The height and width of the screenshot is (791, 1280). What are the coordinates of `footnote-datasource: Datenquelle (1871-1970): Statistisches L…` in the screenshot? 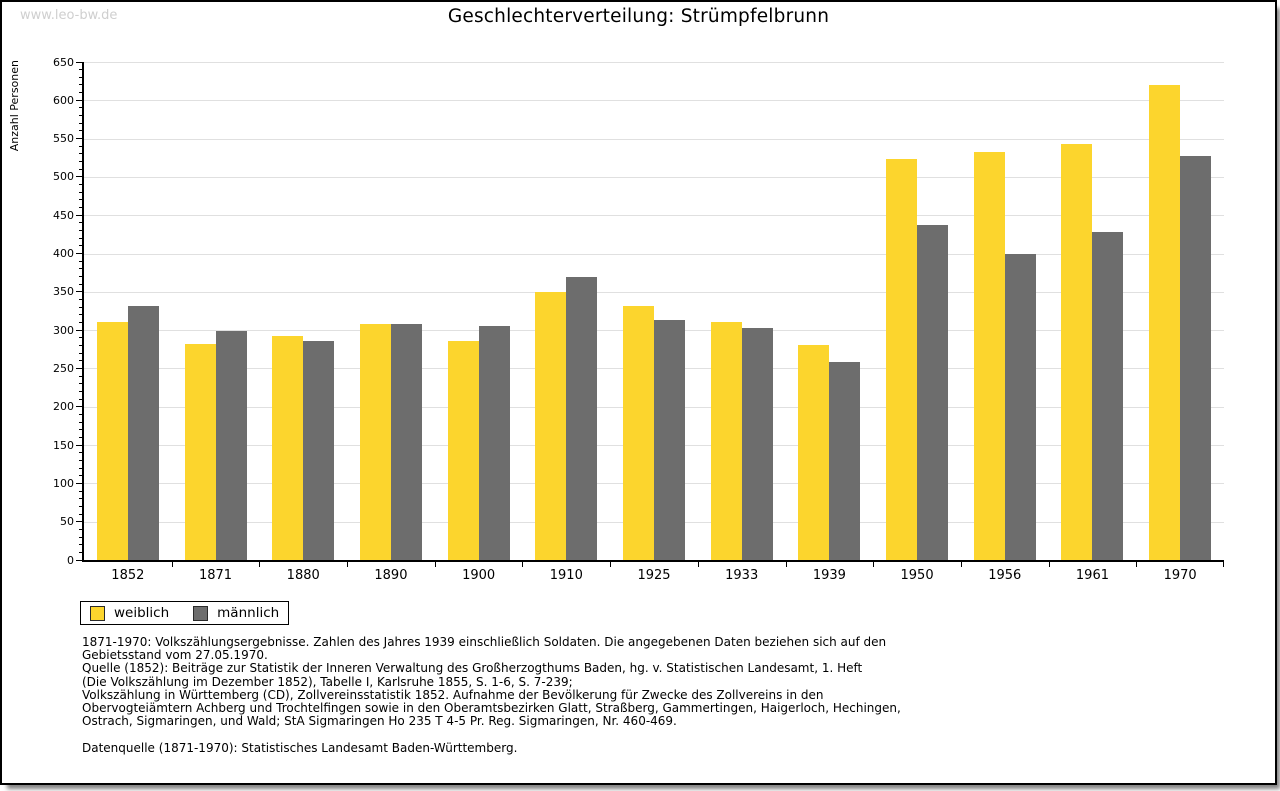 It's located at (300, 748).